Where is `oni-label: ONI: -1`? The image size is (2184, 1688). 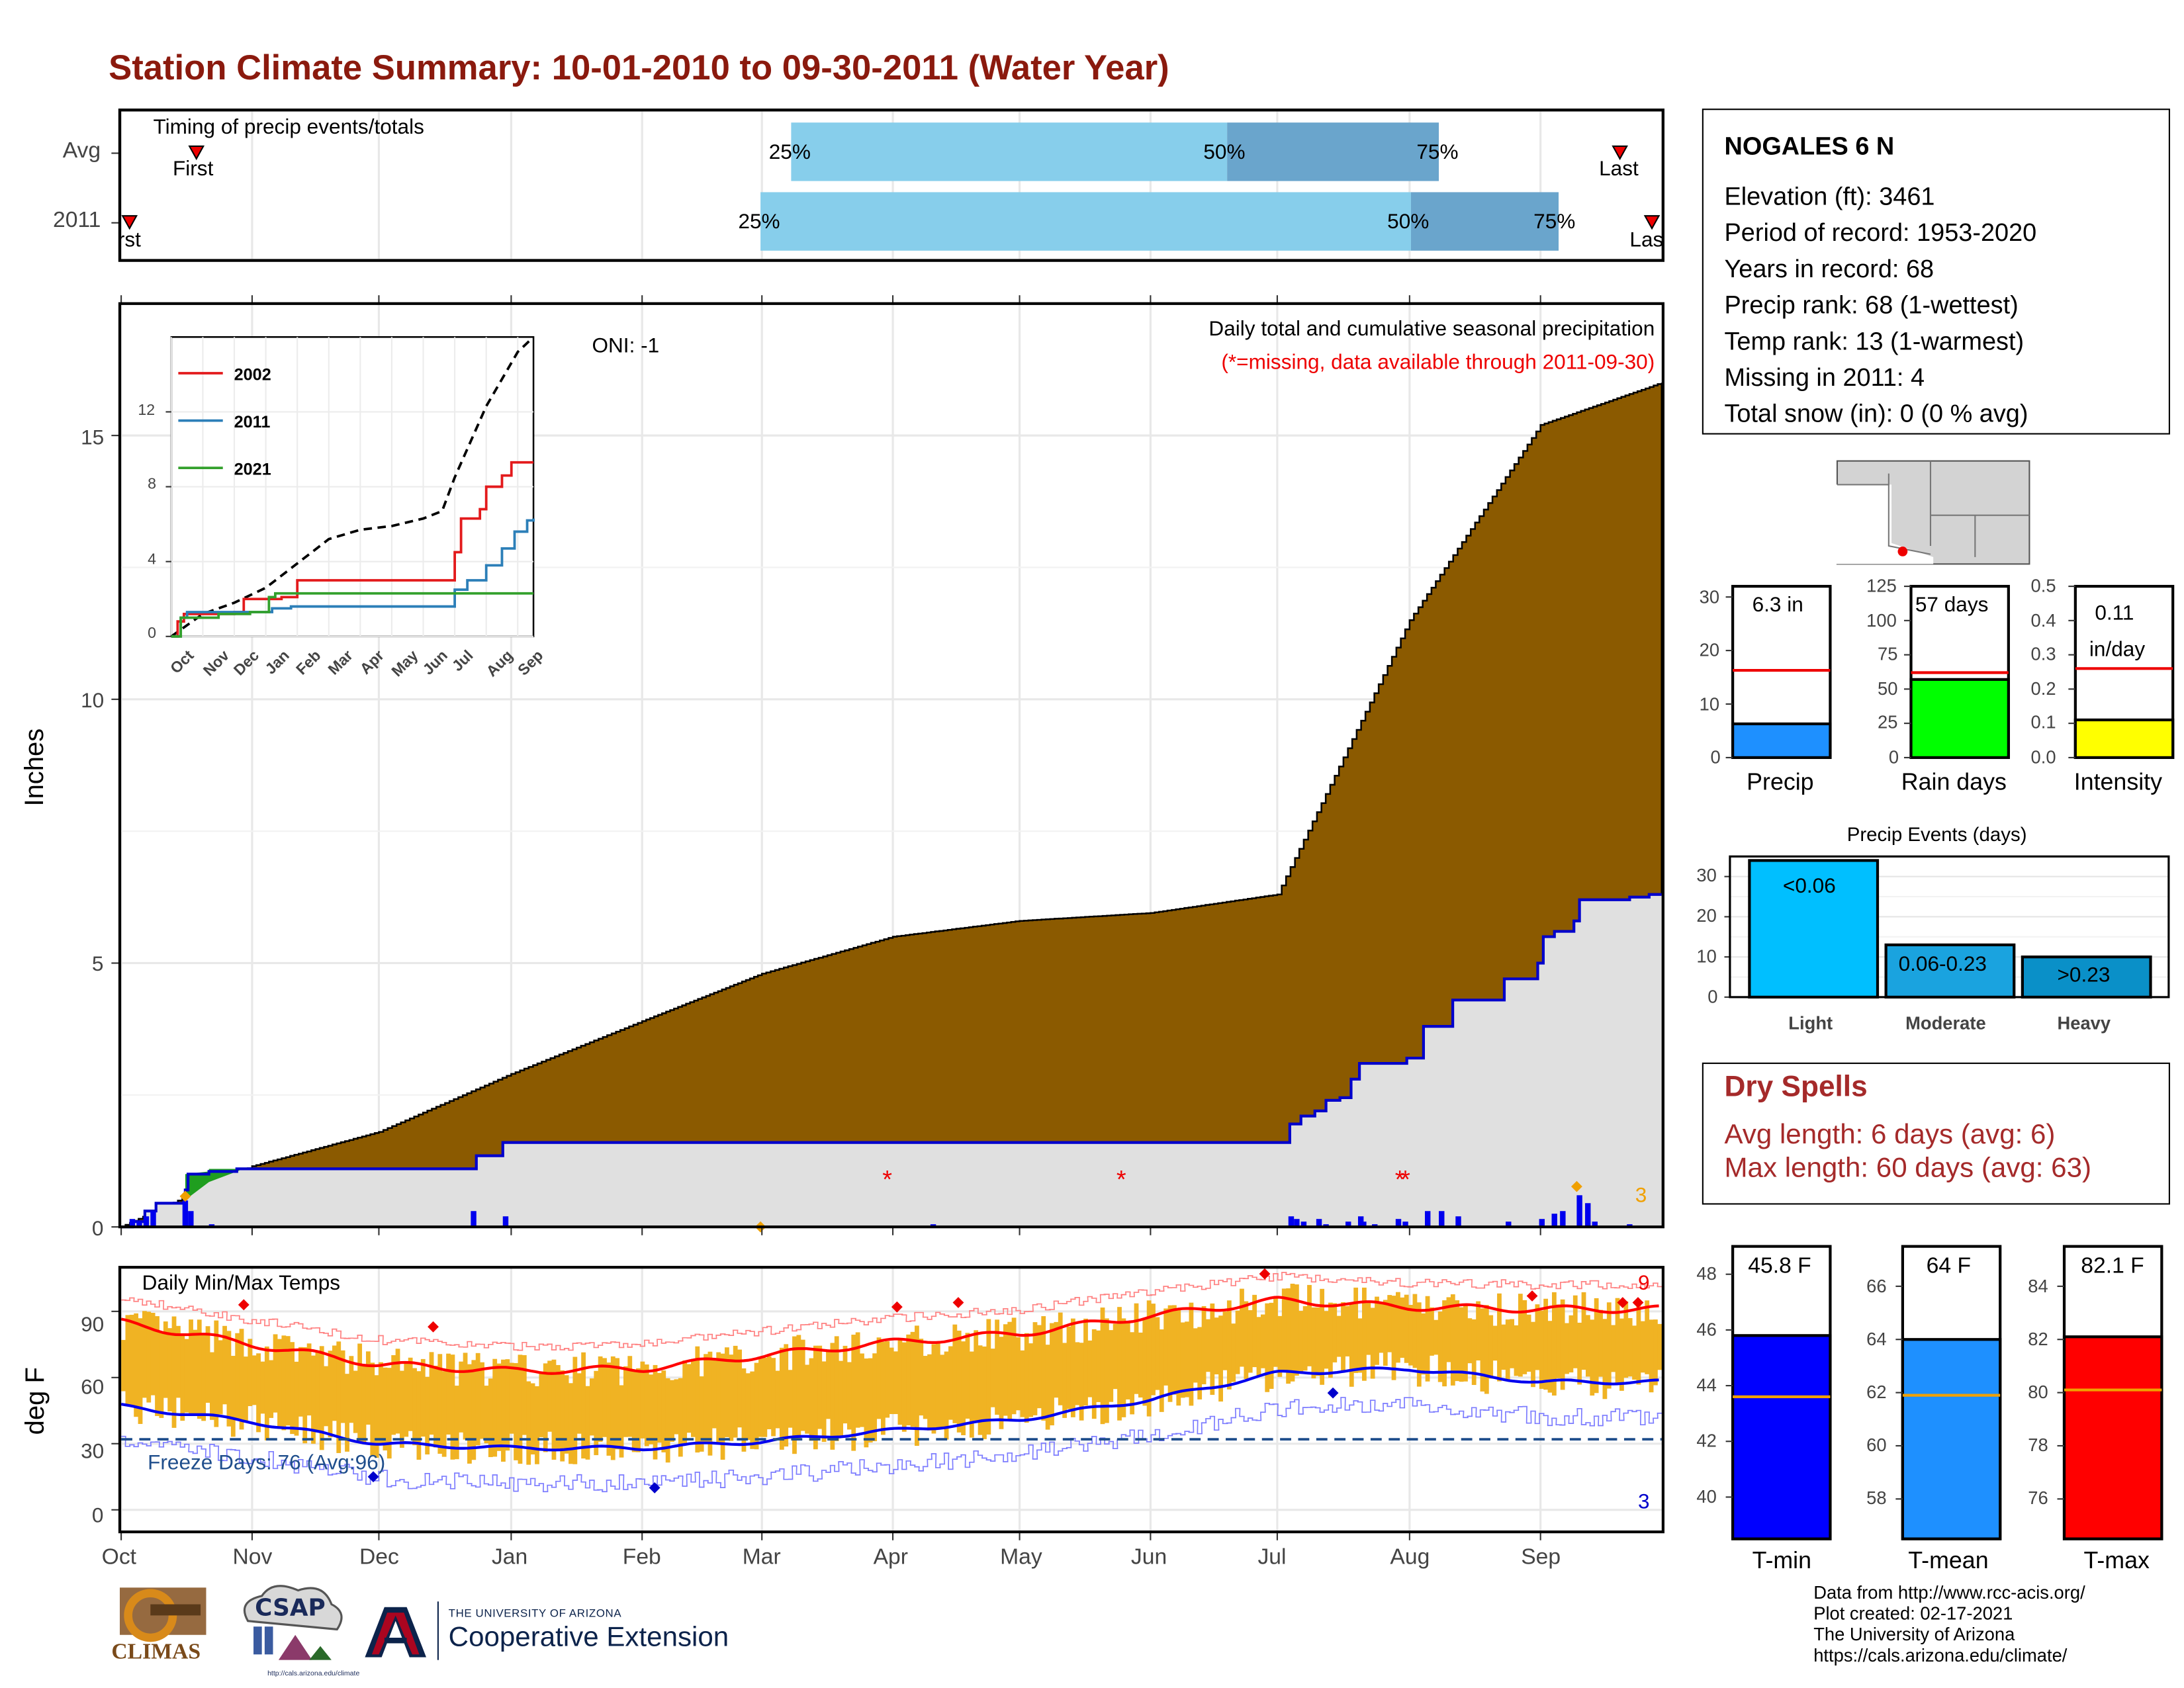 oni-label: ONI: -1 is located at coordinates (626, 346).